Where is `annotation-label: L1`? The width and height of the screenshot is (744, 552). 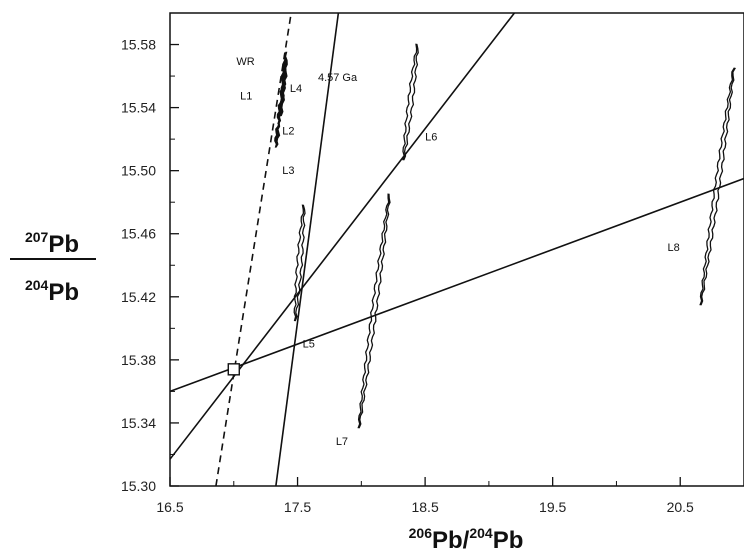
annotation-label: L1 is located at coordinates (246, 97).